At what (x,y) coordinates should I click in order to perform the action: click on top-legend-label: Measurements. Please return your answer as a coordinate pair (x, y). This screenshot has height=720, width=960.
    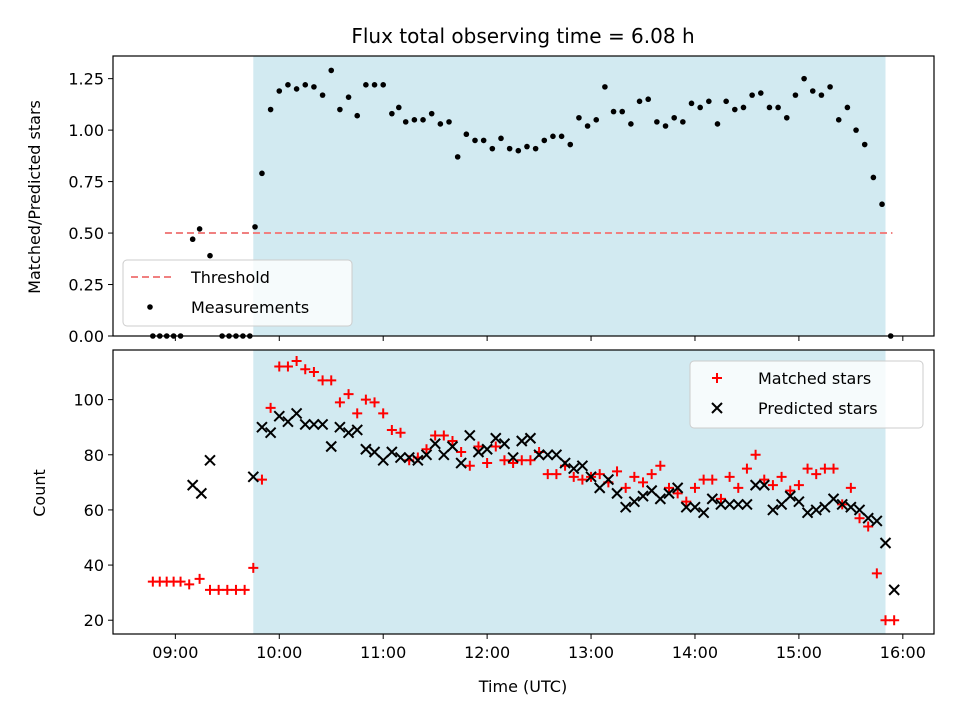
    Looking at the image, I should click on (250, 307).